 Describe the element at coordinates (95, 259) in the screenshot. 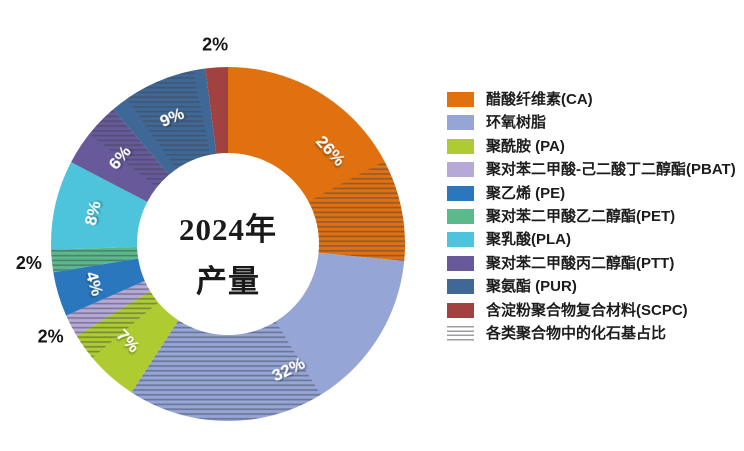

I see `slice-5-fossil-hatch` at that location.